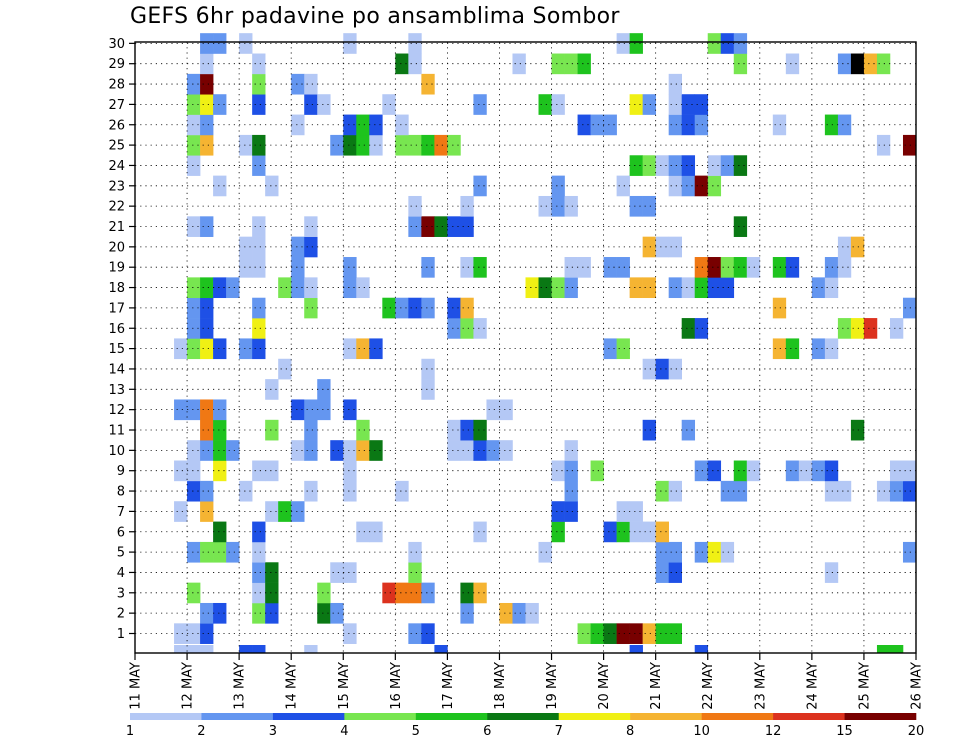 The height and width of the screenshot is (742, 960). What do you see at coordinates (121, 573) in the screenshot?
I see `y-tick-label: 4` at bounding box center [121, 573].